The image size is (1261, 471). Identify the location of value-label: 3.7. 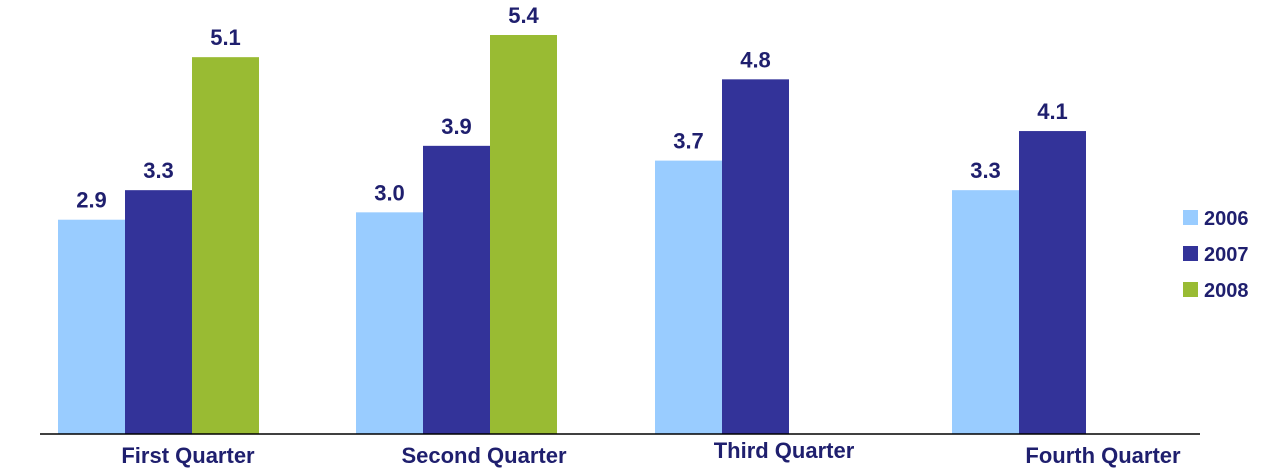
(688, 141).